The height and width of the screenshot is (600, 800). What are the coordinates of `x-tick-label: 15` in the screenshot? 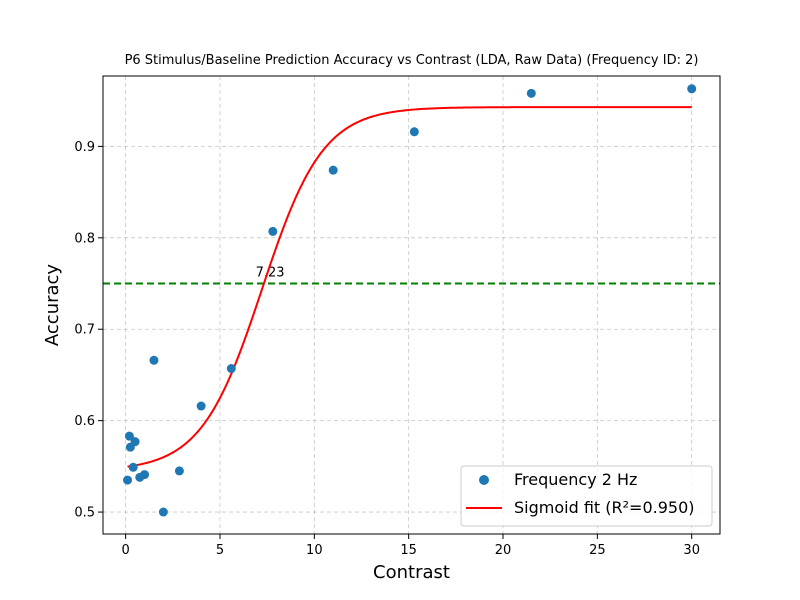 It's located at (408, 550).